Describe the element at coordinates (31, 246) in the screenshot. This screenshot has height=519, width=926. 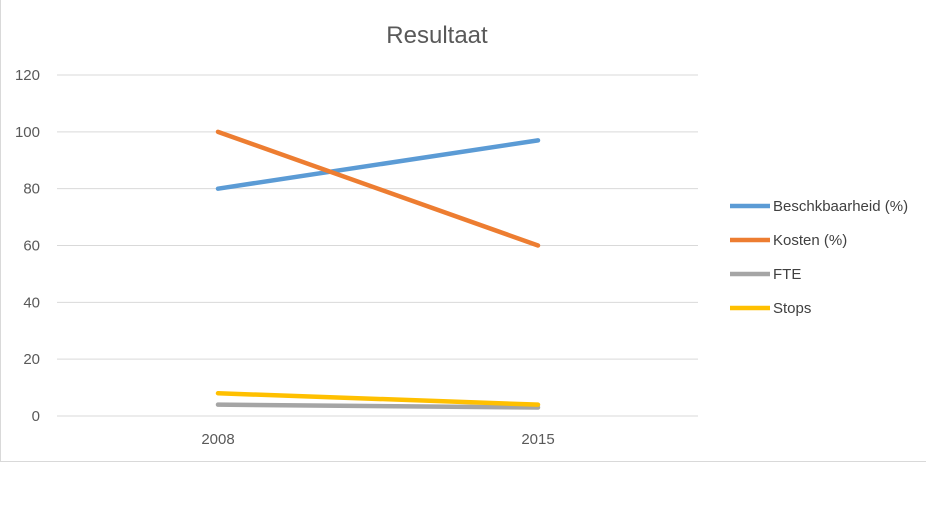
I see `y-tick-label: 60` at that location.